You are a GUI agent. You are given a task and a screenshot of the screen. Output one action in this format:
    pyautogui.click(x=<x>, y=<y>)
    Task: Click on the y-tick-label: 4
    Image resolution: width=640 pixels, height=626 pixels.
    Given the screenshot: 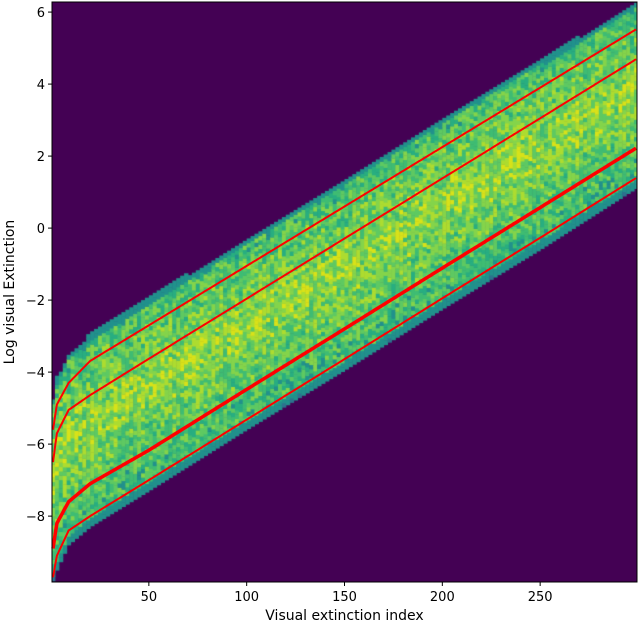 What is the action you would take?
    pyautogui.click(x=41, y=85)
    